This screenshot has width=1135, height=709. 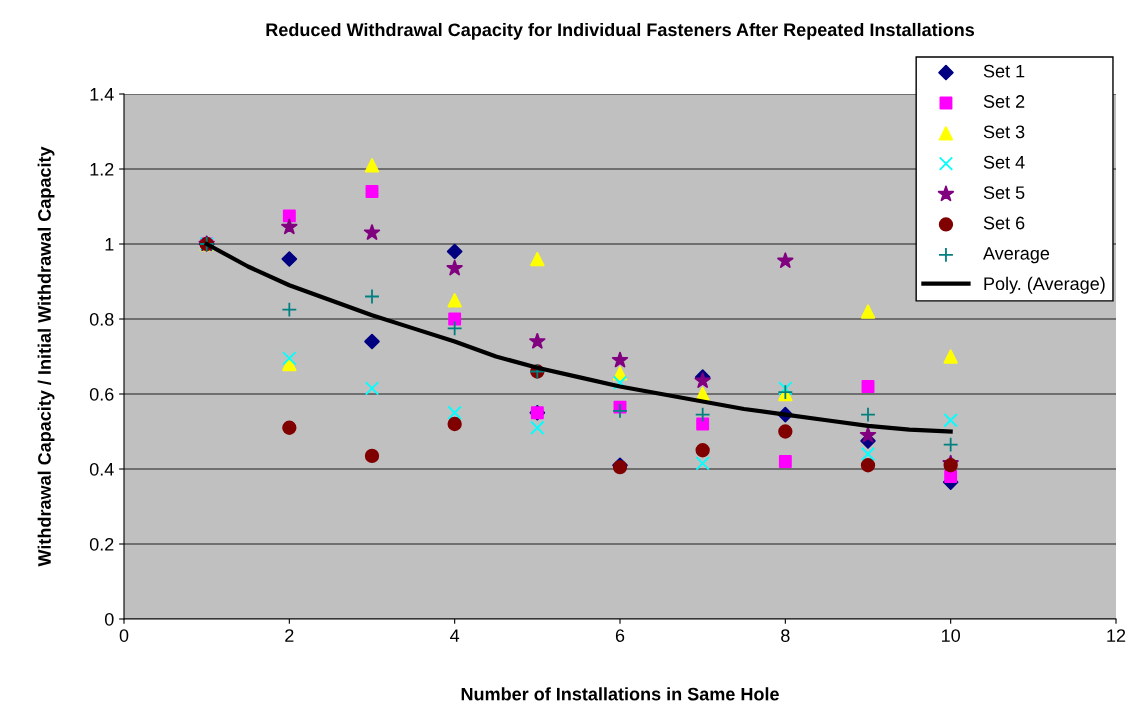 I want to click on y-axis-title: Withdrawal Capacity / Initial Withdrawal Capacity, so click(x=46, y=356).